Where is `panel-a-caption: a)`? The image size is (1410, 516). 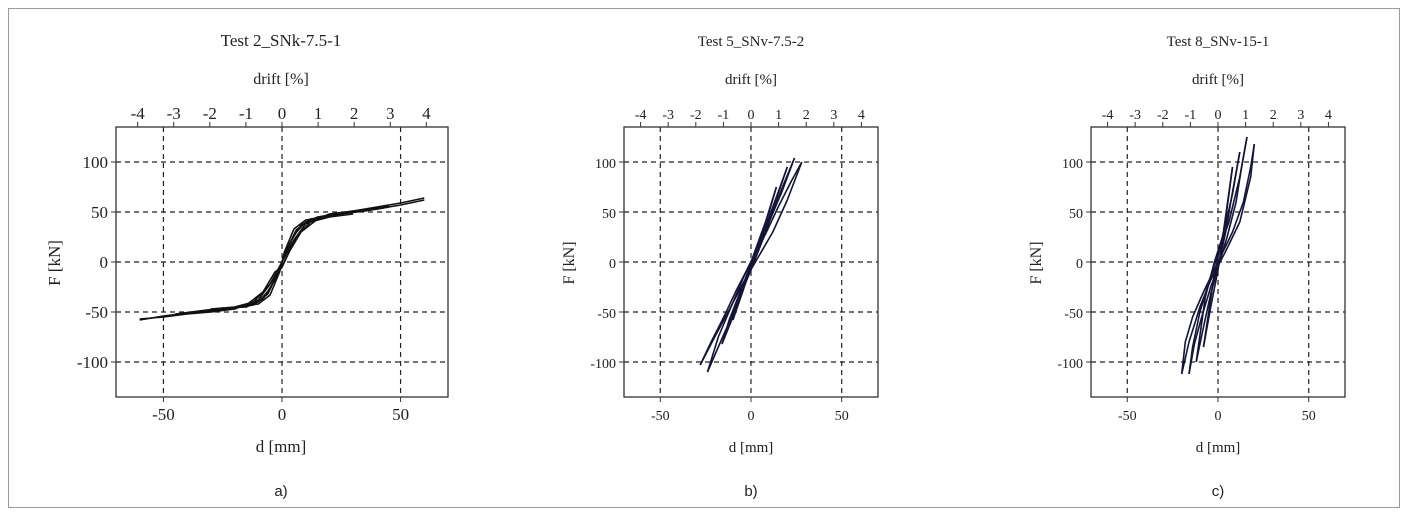 panel-a-caption: a) is located at coordinates (280, 491).